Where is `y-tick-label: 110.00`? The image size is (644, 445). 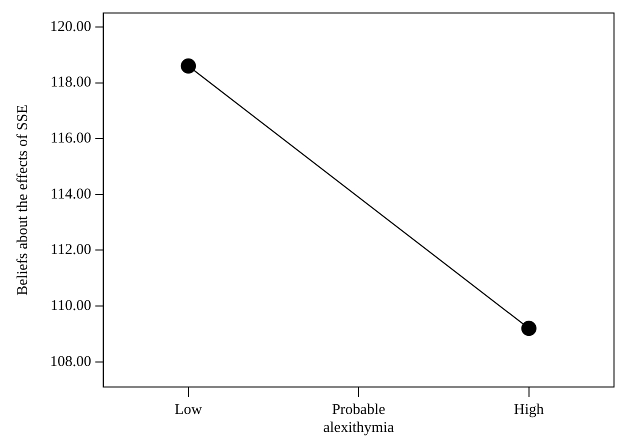 y-tick-label: 110.00 is located at coordinates (71, 306).